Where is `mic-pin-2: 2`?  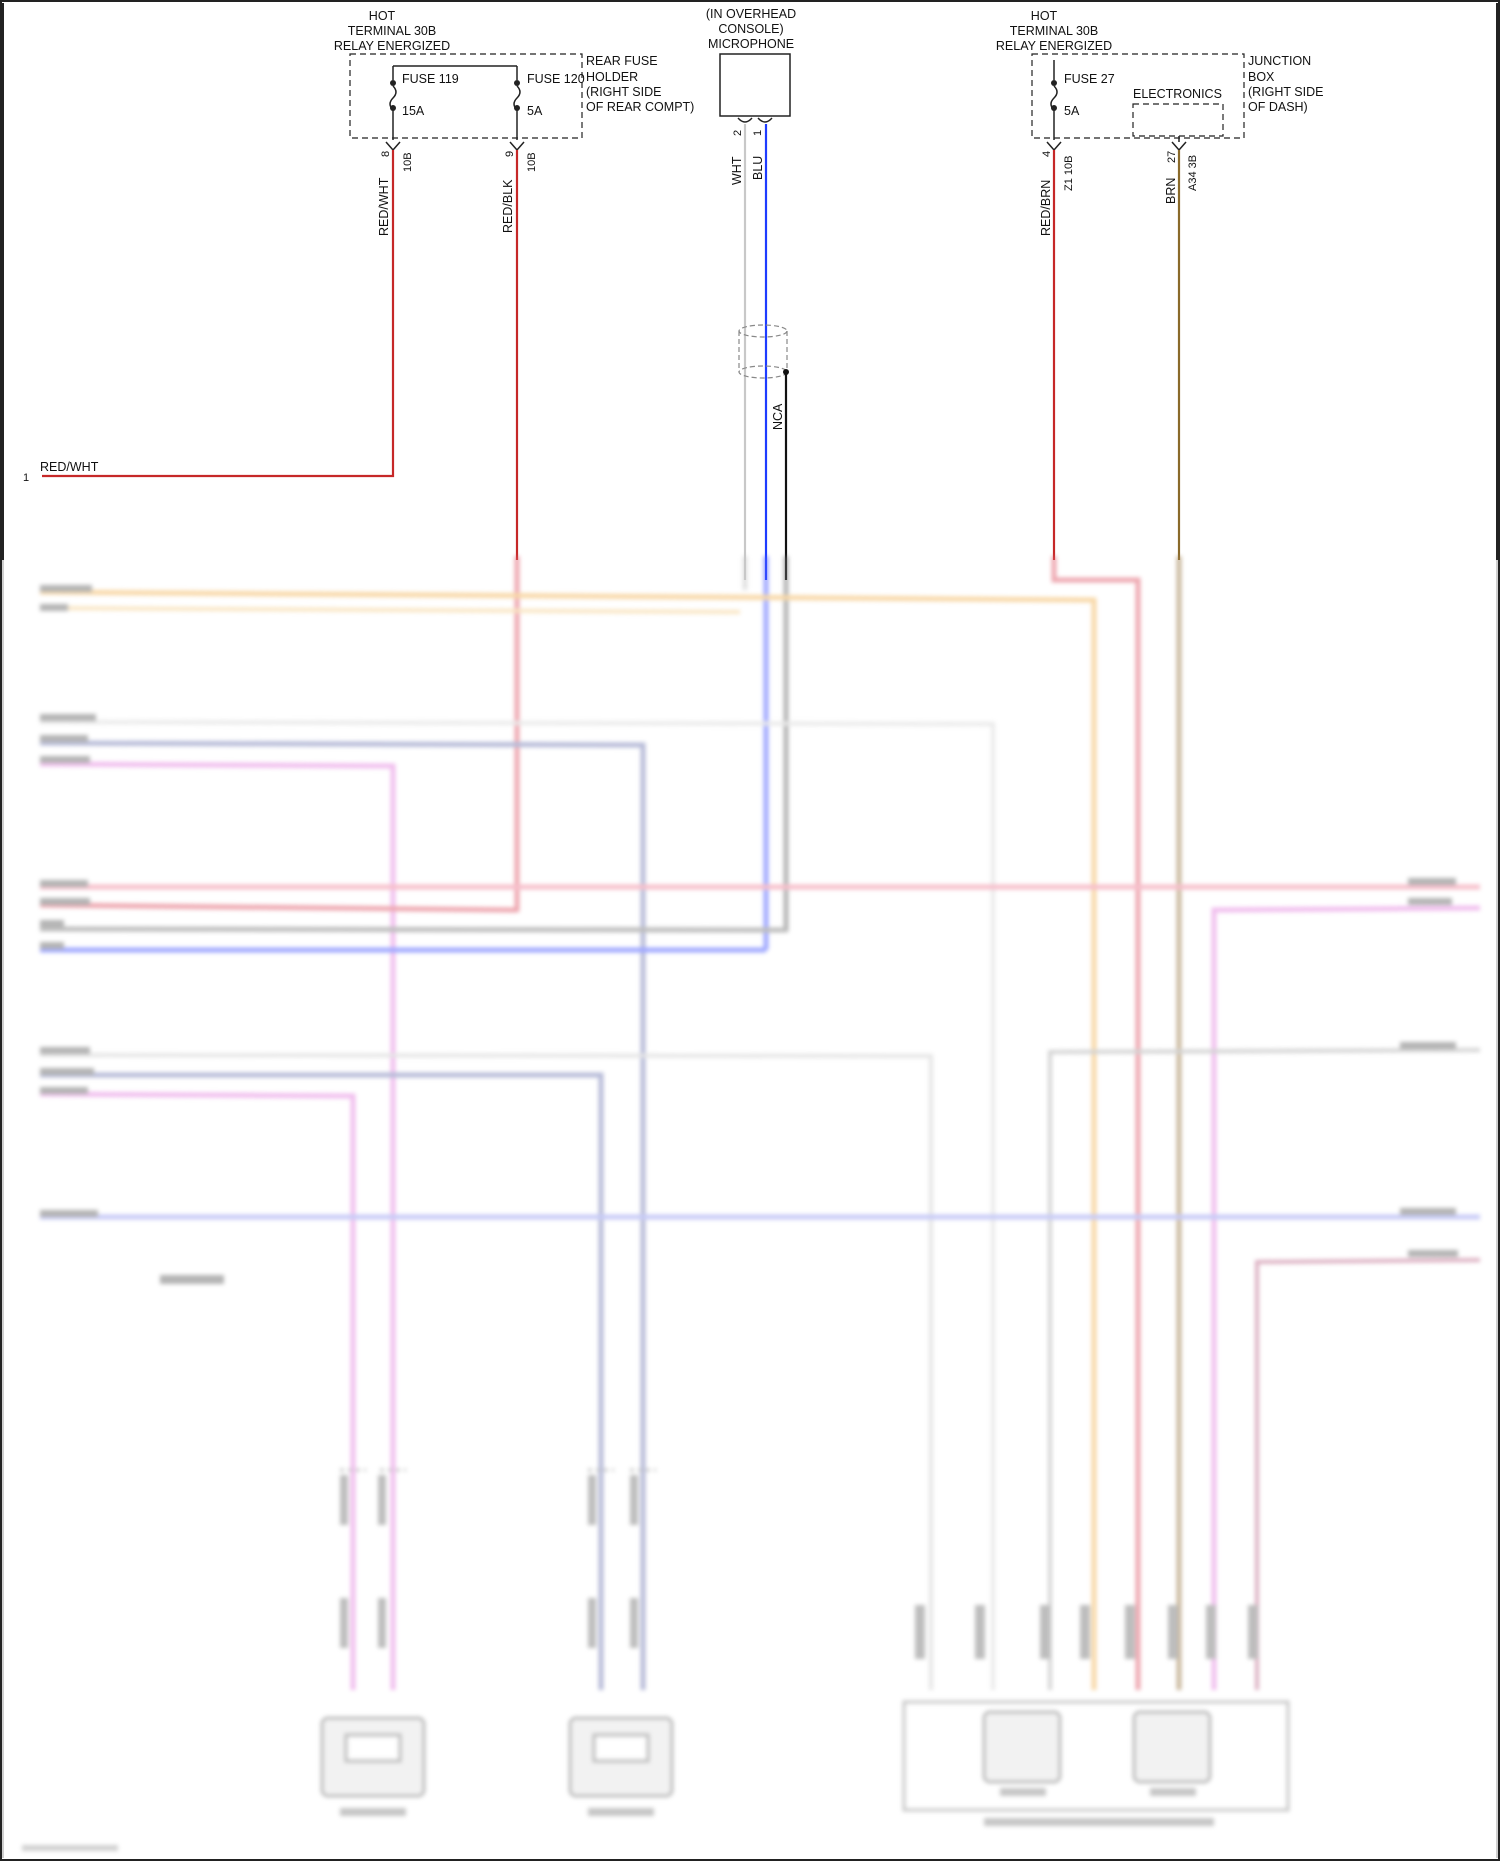
mic-pin-2: 2 is located at coordinates (738, 133).